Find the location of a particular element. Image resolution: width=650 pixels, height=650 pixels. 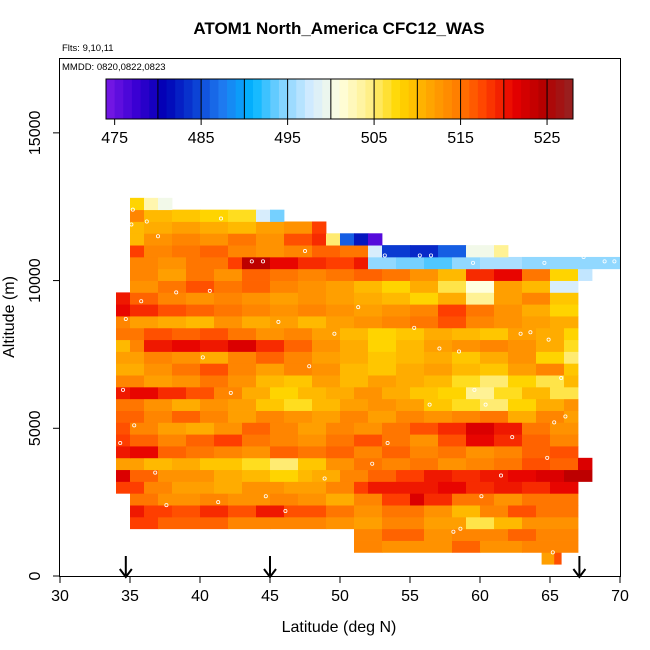

flight-marker-arrow is located at coordinates (126, 567).